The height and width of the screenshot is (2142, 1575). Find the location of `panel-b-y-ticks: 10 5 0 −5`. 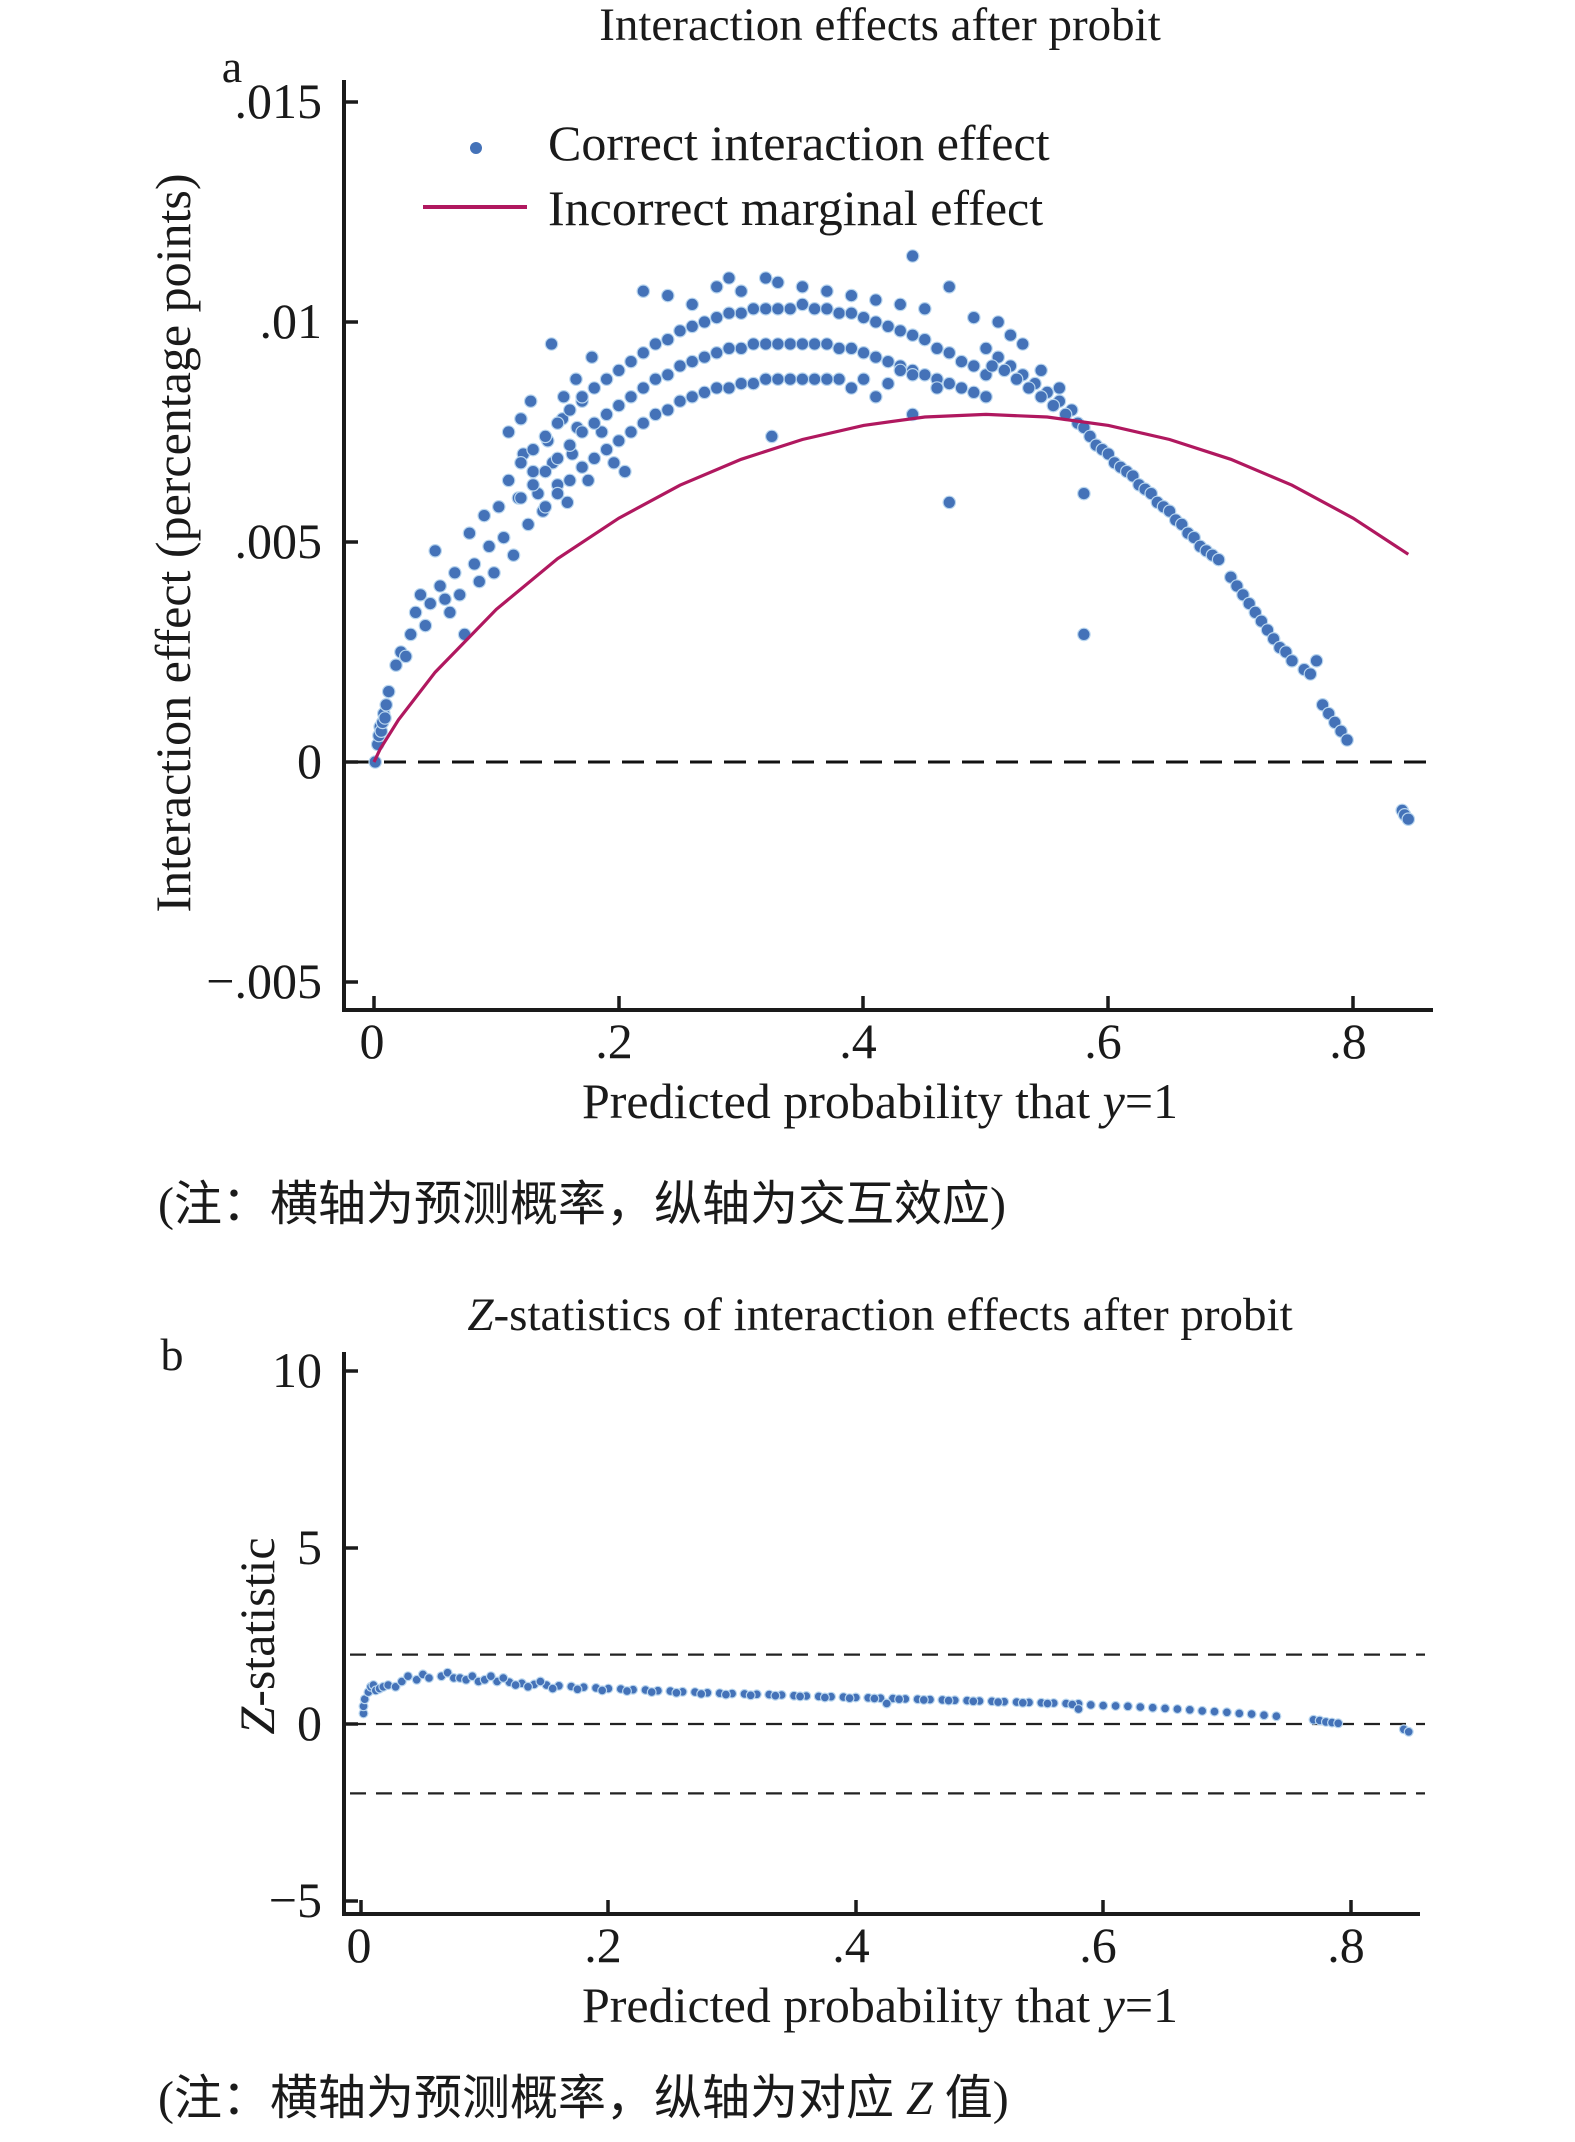

panel-b-y-ticks: 10 5 0 −5 is located at coordinates (313, 1635).